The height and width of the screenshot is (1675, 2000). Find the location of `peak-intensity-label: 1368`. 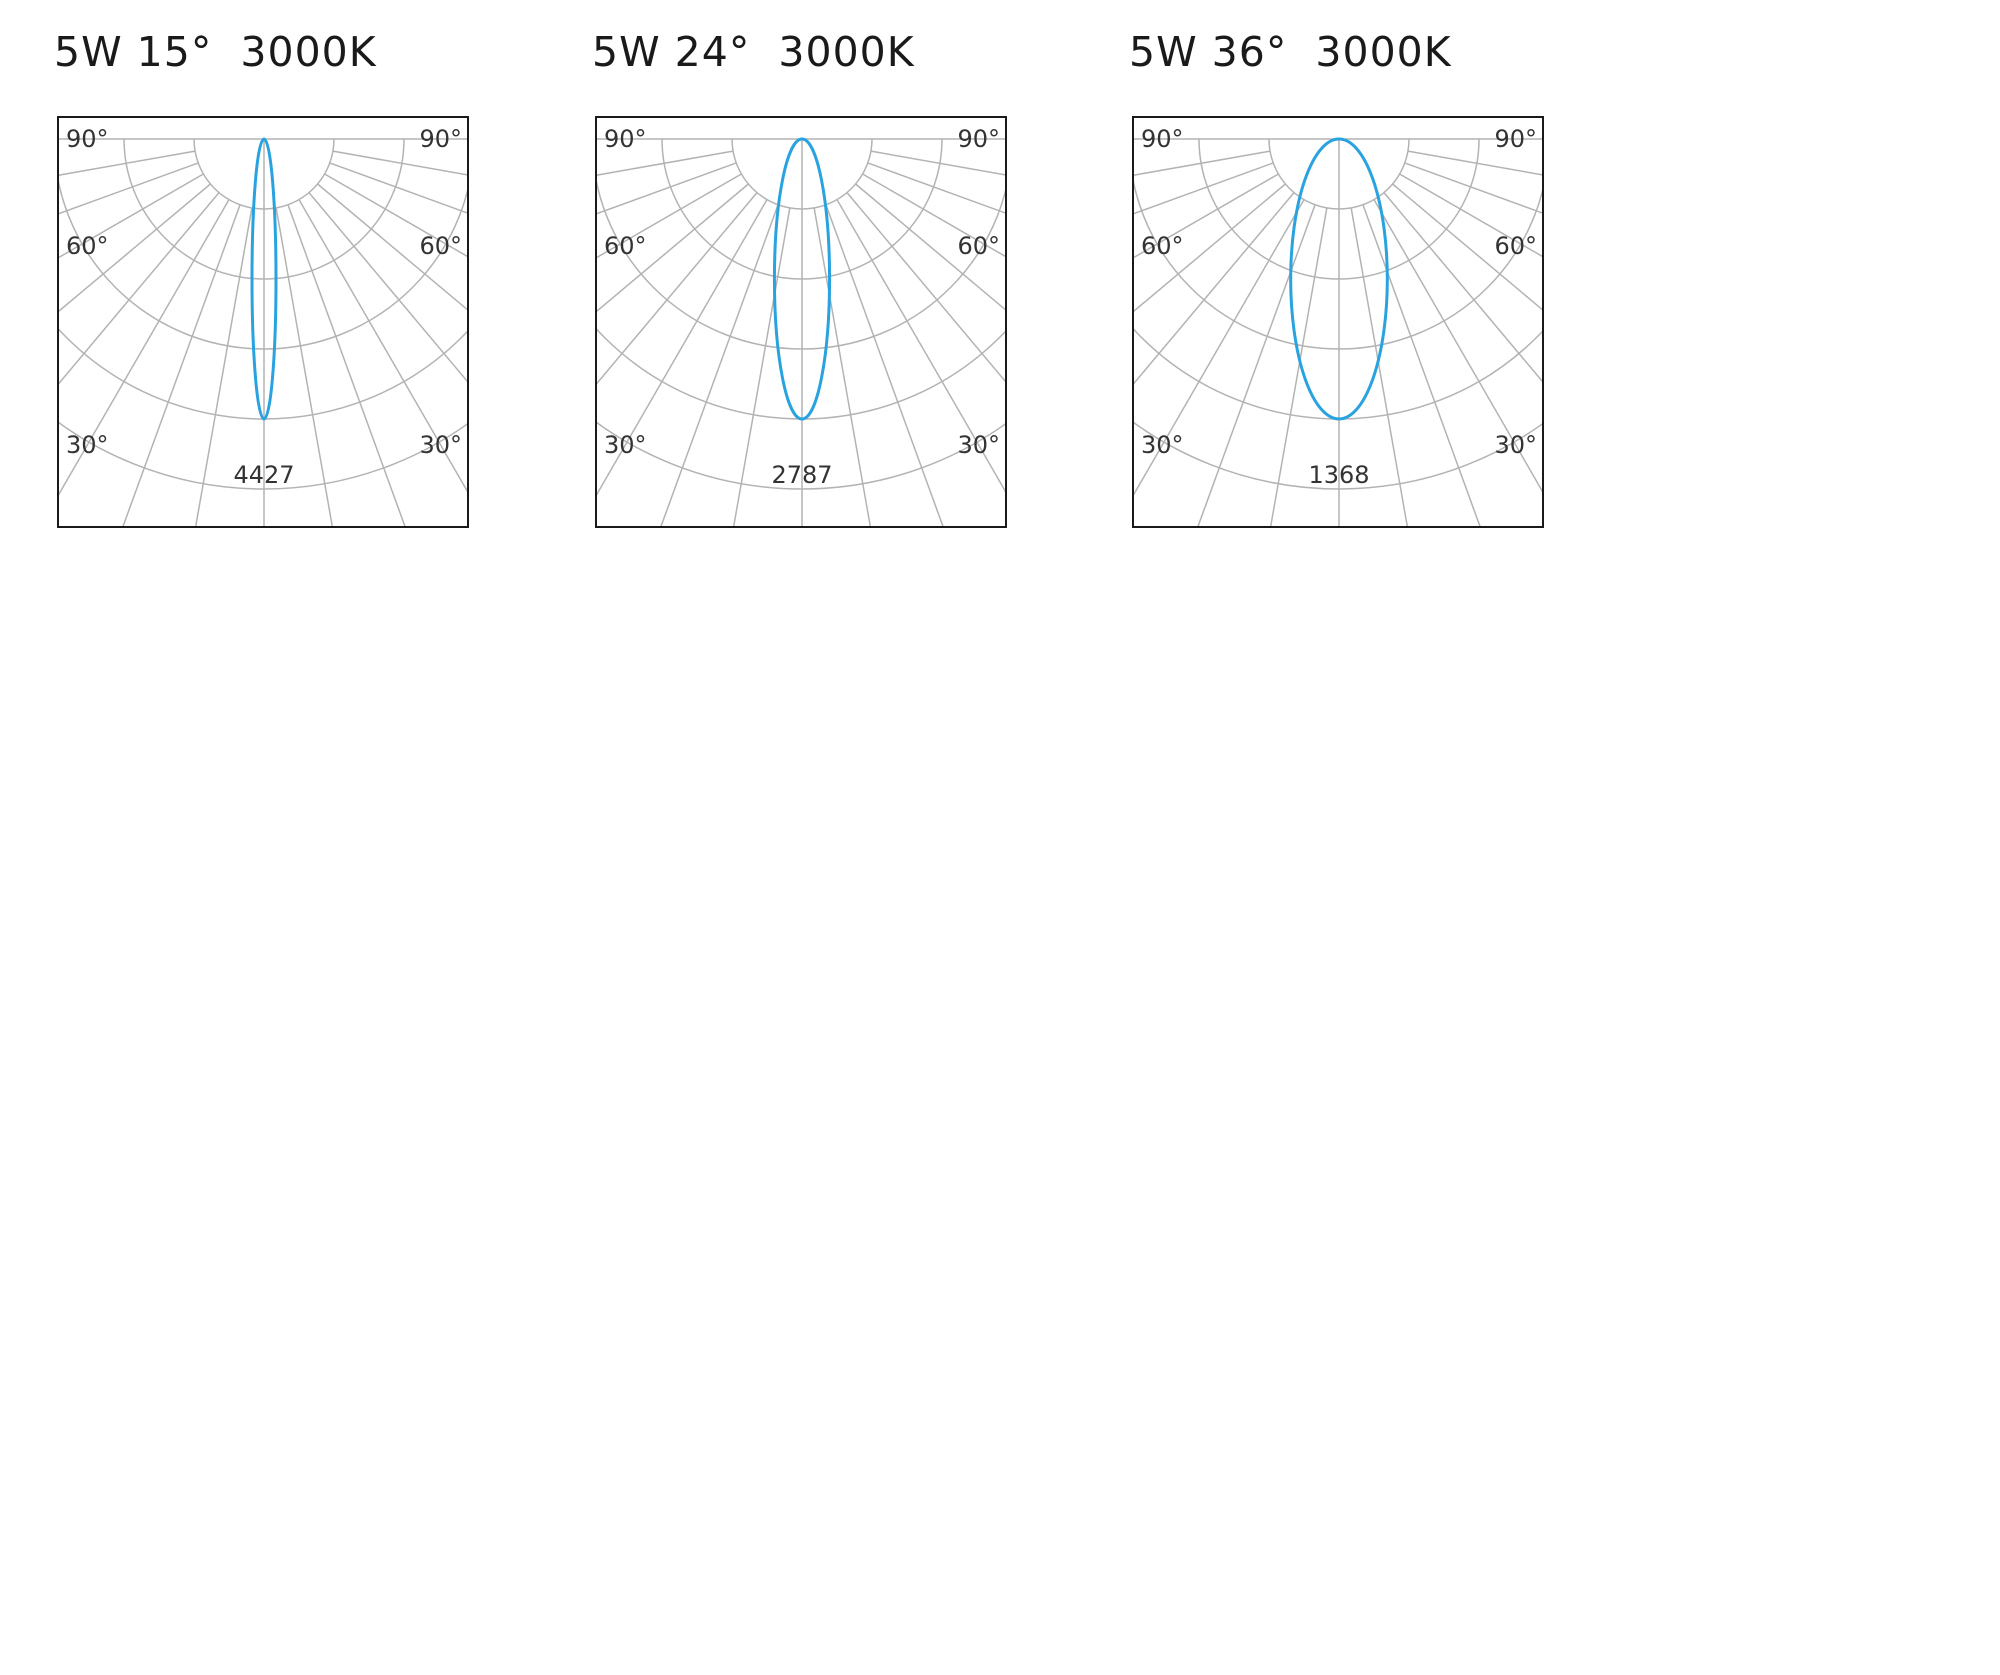

peak-intensity-label: 1368 is located at coordinates (1338, 475).